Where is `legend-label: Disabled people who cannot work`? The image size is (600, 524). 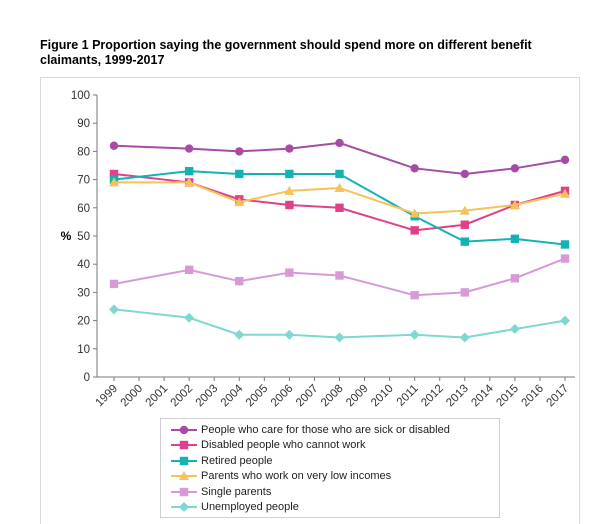
legend-label: Disabled people who cannot work is located at coordinates (283, 445).